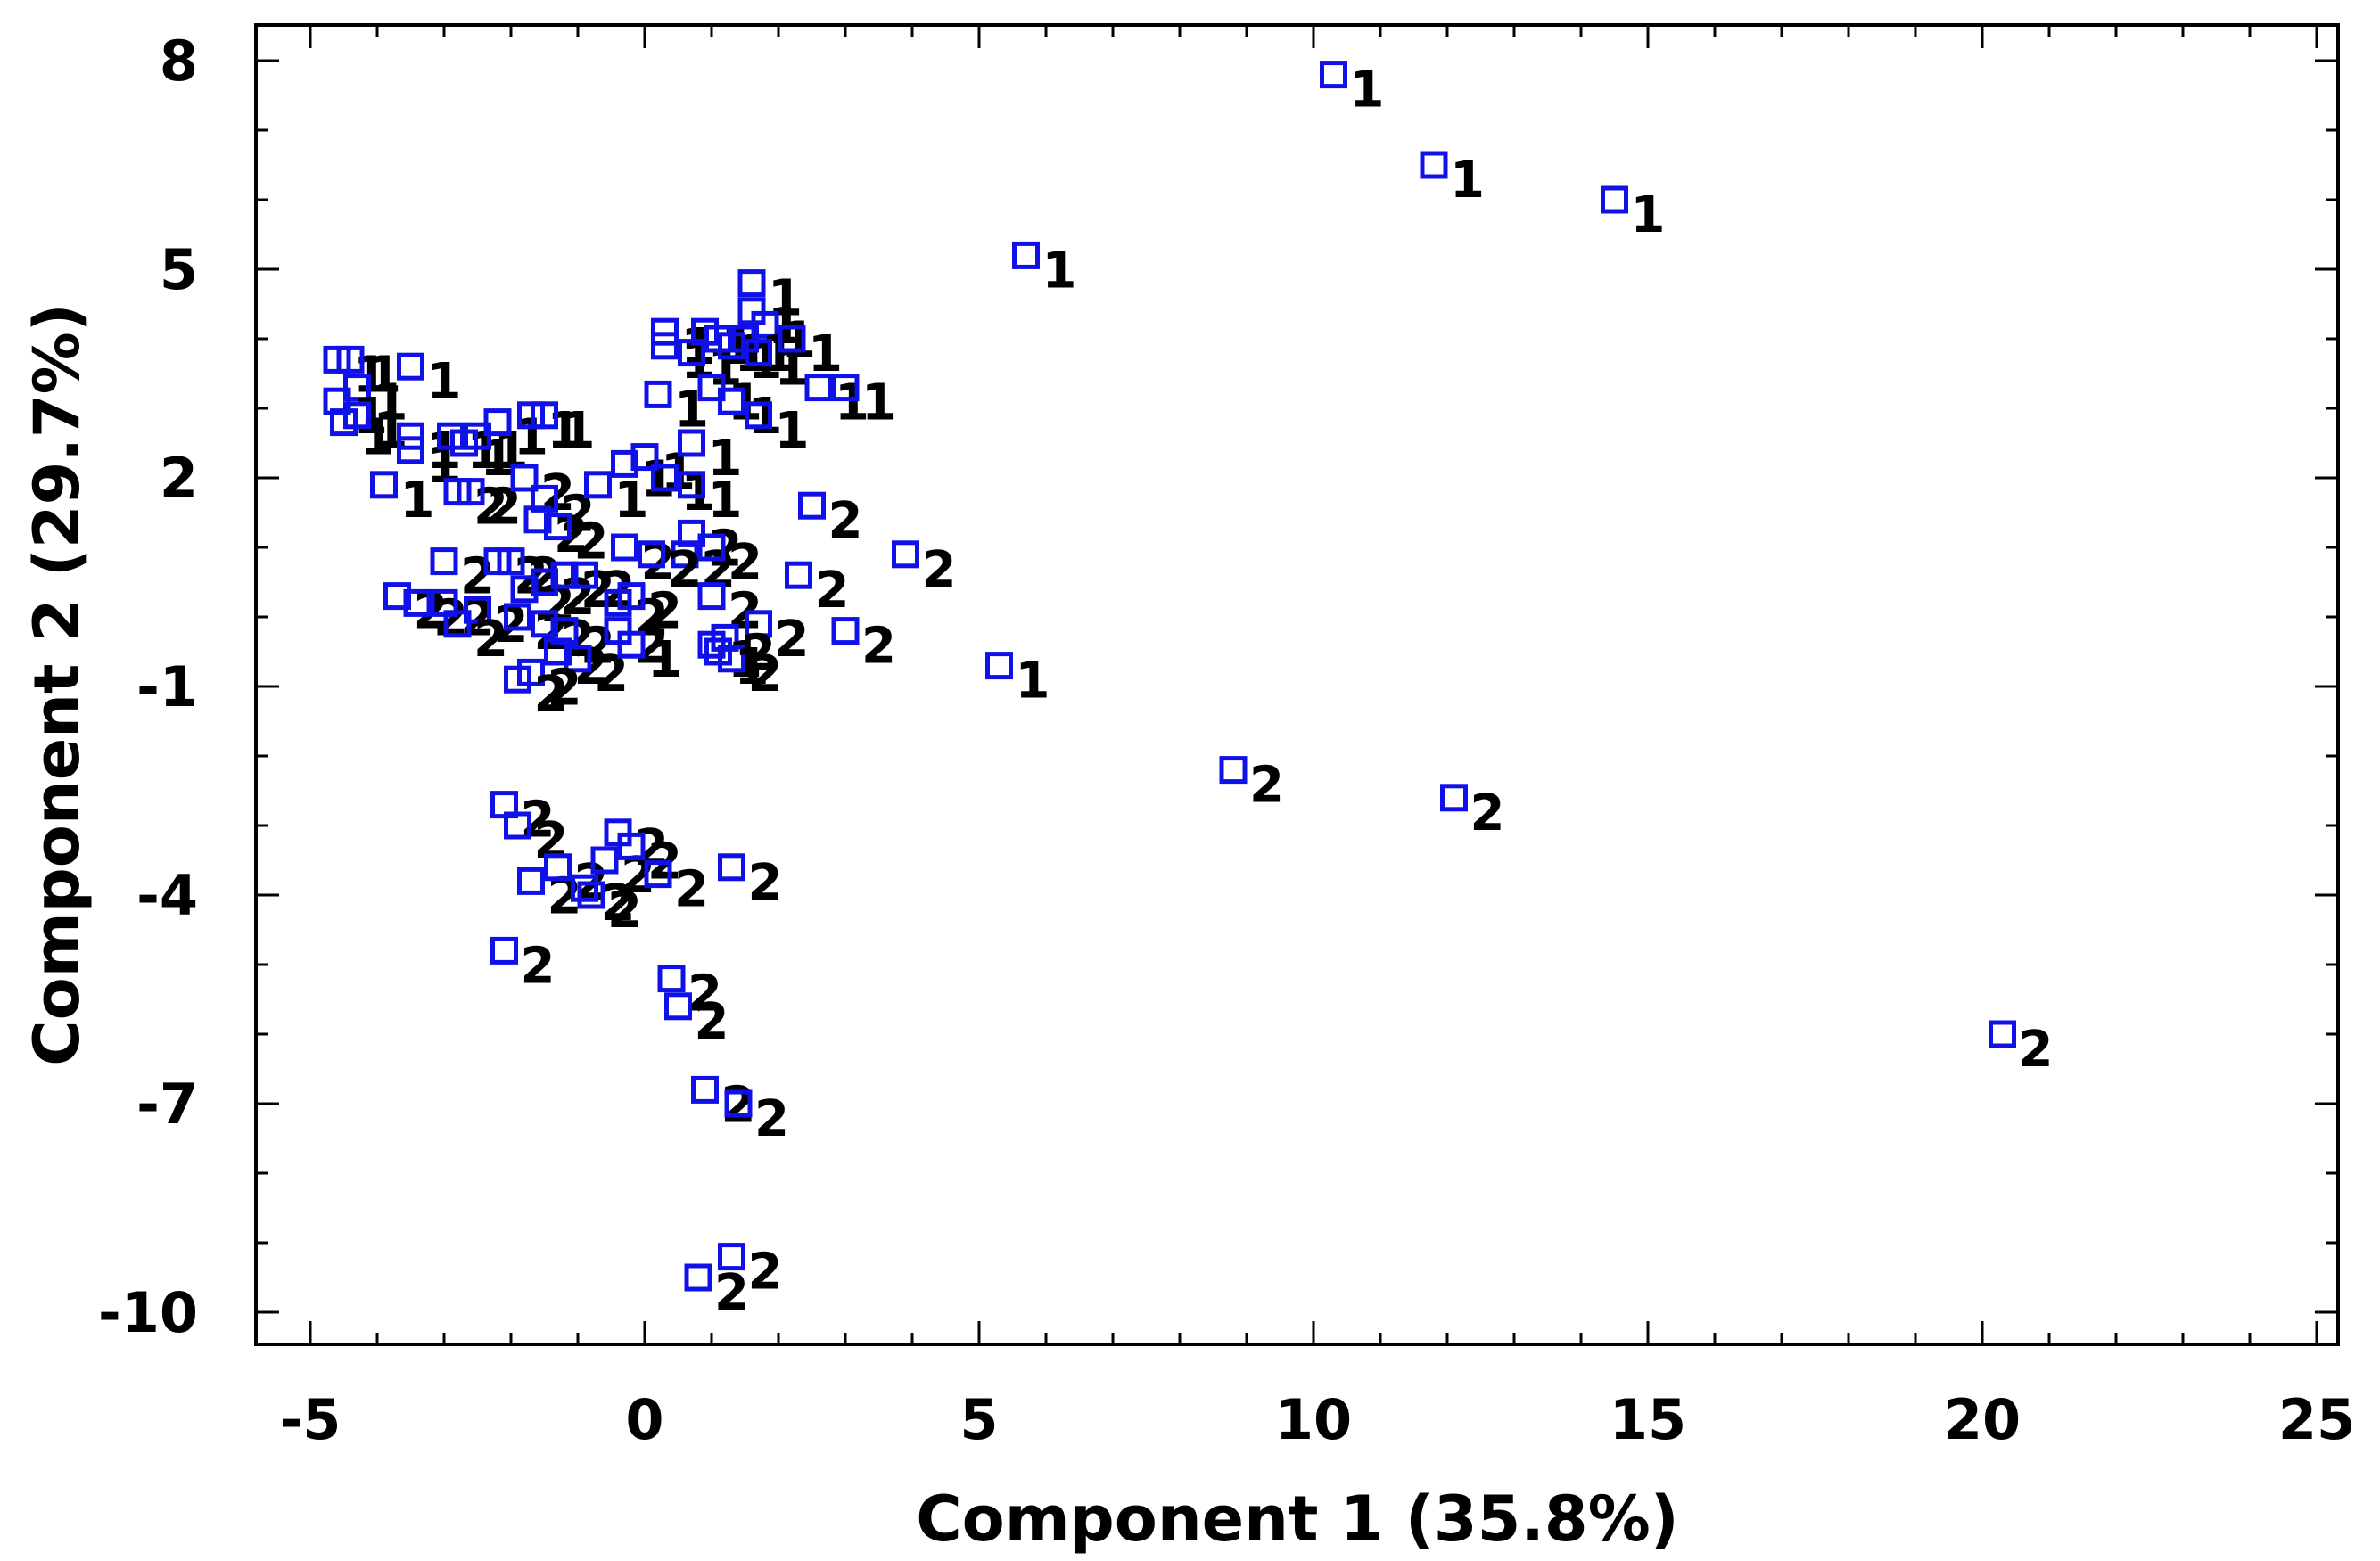 This screenshot has height=1561, width=2380. I want to click on x-axis-title: Component 1 (35.8%), so click(1297, 1519).